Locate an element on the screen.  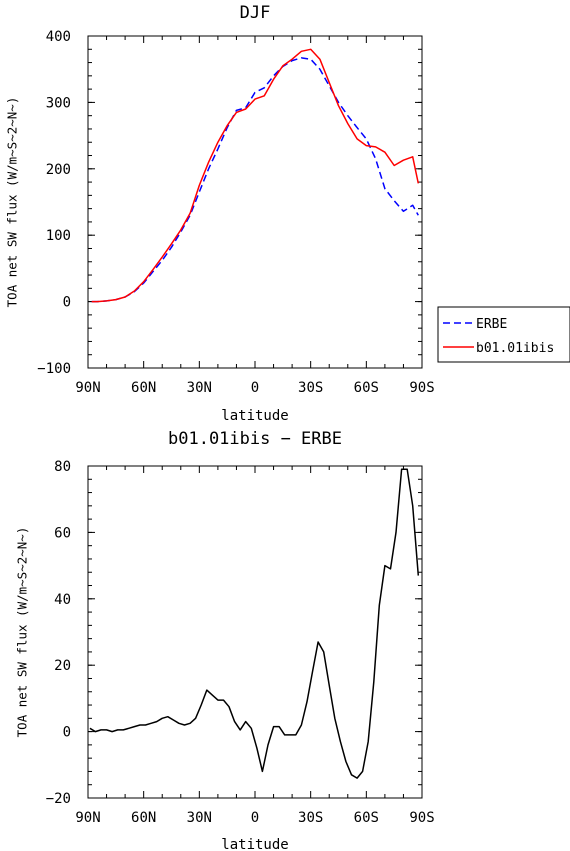
y-tick-label: 80 is located at coordinates (62, 467).